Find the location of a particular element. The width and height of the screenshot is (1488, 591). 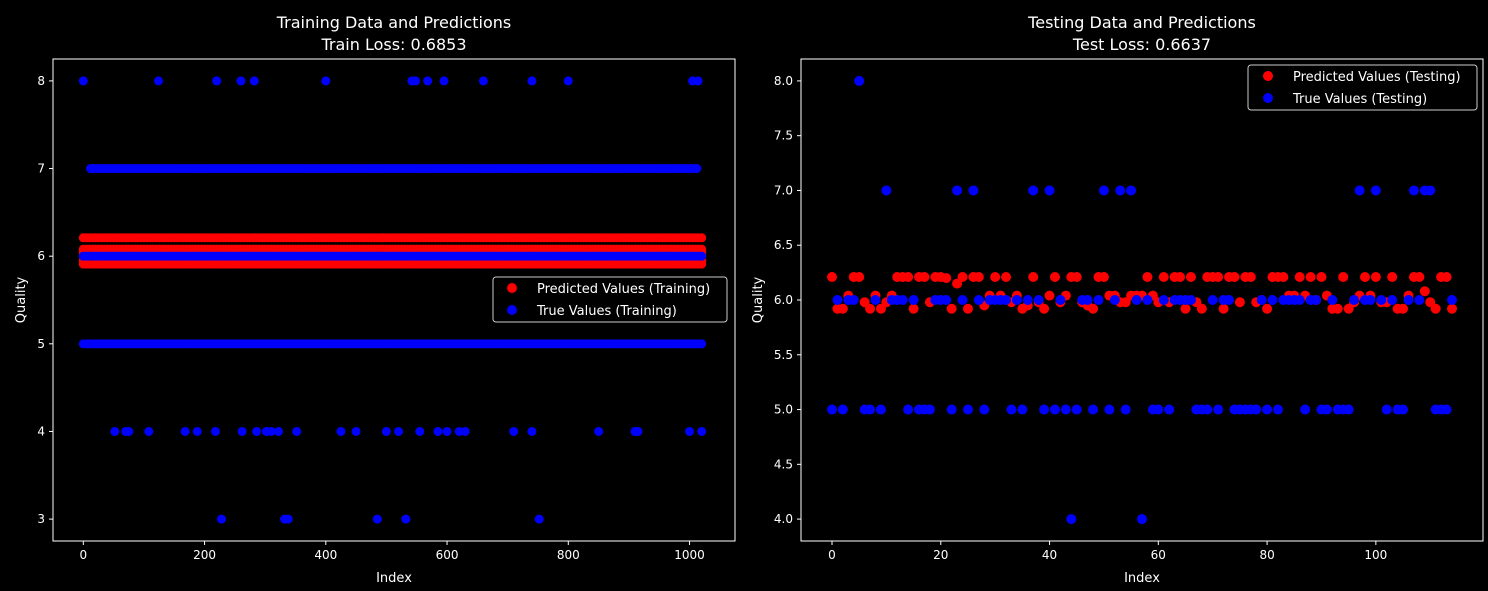

training-legend-true-marker is located at coordinates (512, 310).